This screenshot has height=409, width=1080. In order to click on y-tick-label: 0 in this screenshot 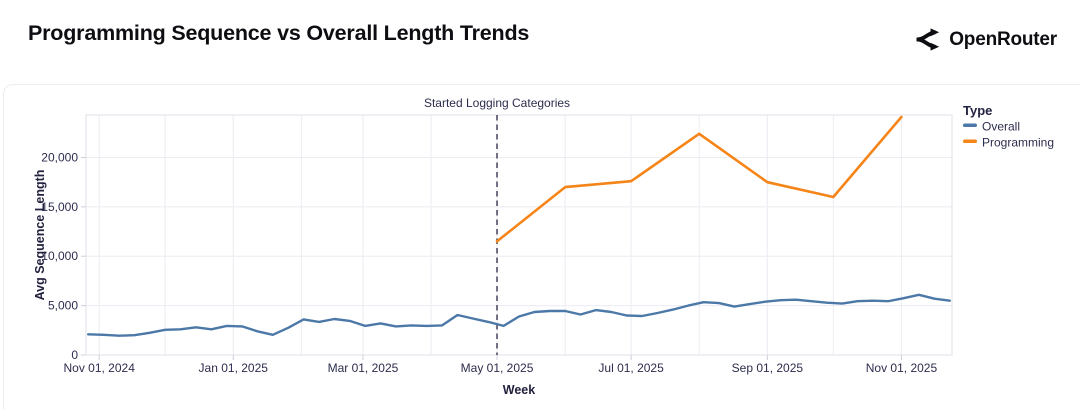, I will do `click(74, 355)`.